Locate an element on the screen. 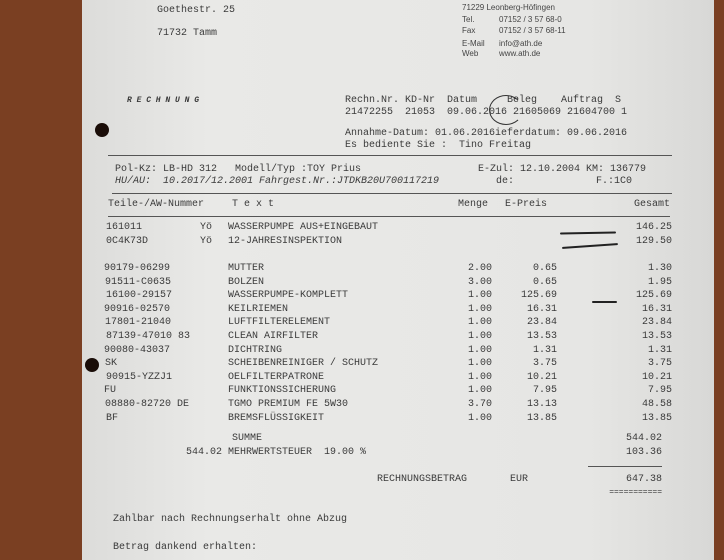 This screenshot has width=724, height=560. fax: 07152 / 3 57 68-11 is located at coordinates (532, 30).